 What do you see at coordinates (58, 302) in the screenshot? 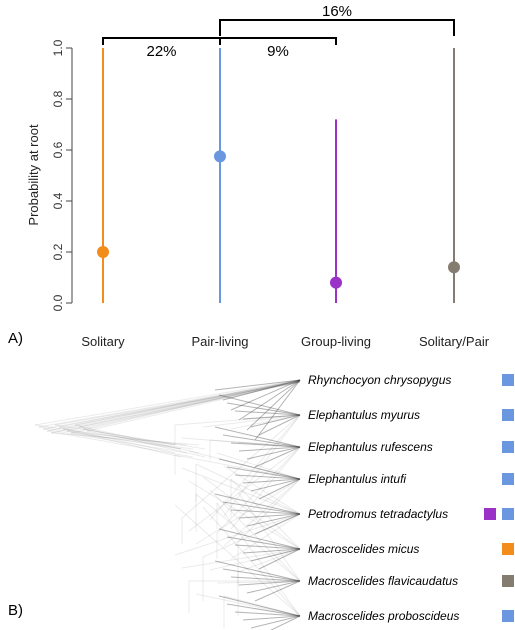
I see `y-tick-label: 0.0` at bounding box center [58, 302].